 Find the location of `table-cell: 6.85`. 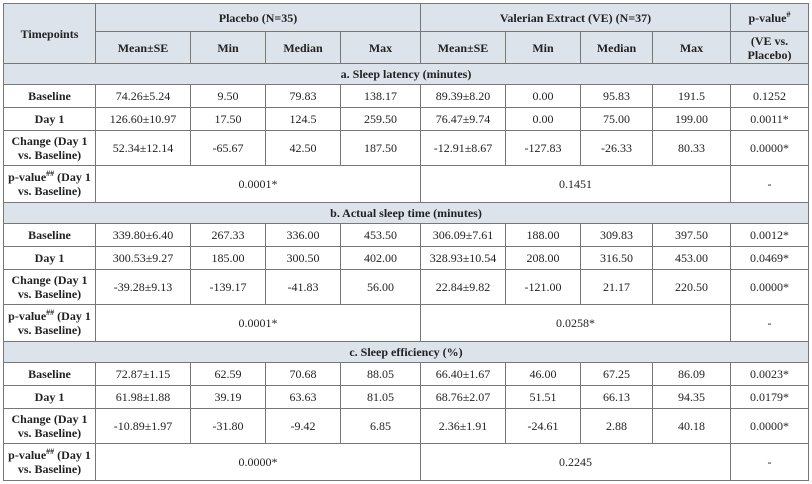

table-cell: 6.85 is located at coordinates (380, 426).